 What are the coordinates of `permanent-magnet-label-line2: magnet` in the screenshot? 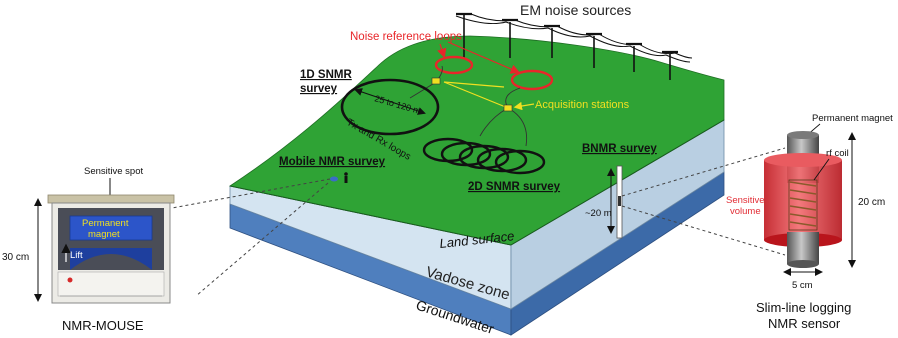 It's located at (104, 234).